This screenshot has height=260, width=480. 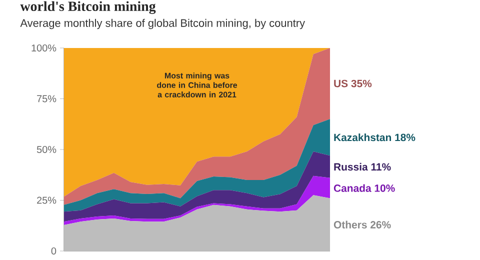 I want to click on y-tick-label: 50%, so click(x=46, y=150).